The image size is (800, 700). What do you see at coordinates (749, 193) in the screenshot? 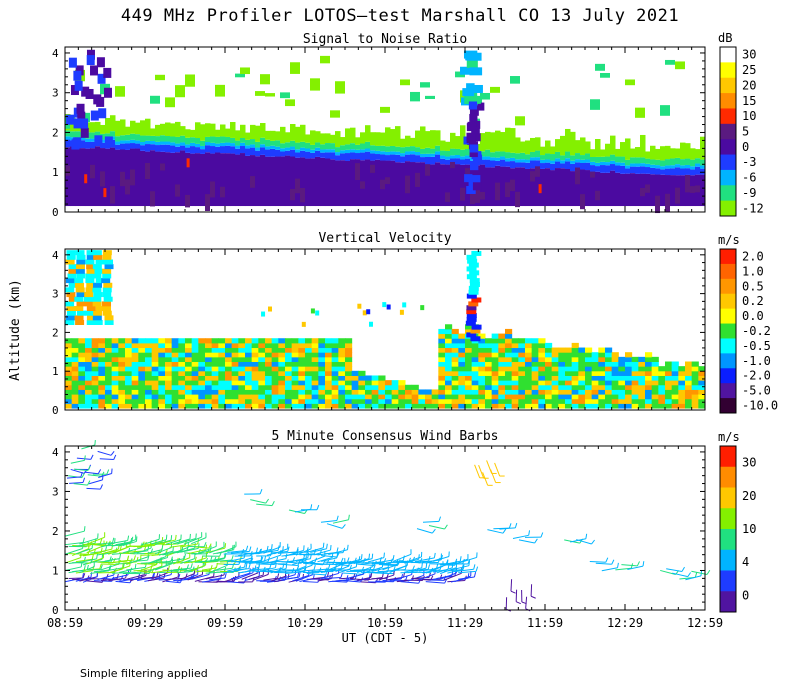
I see `colorbar-label: -9` at bounding box center [749, 193].